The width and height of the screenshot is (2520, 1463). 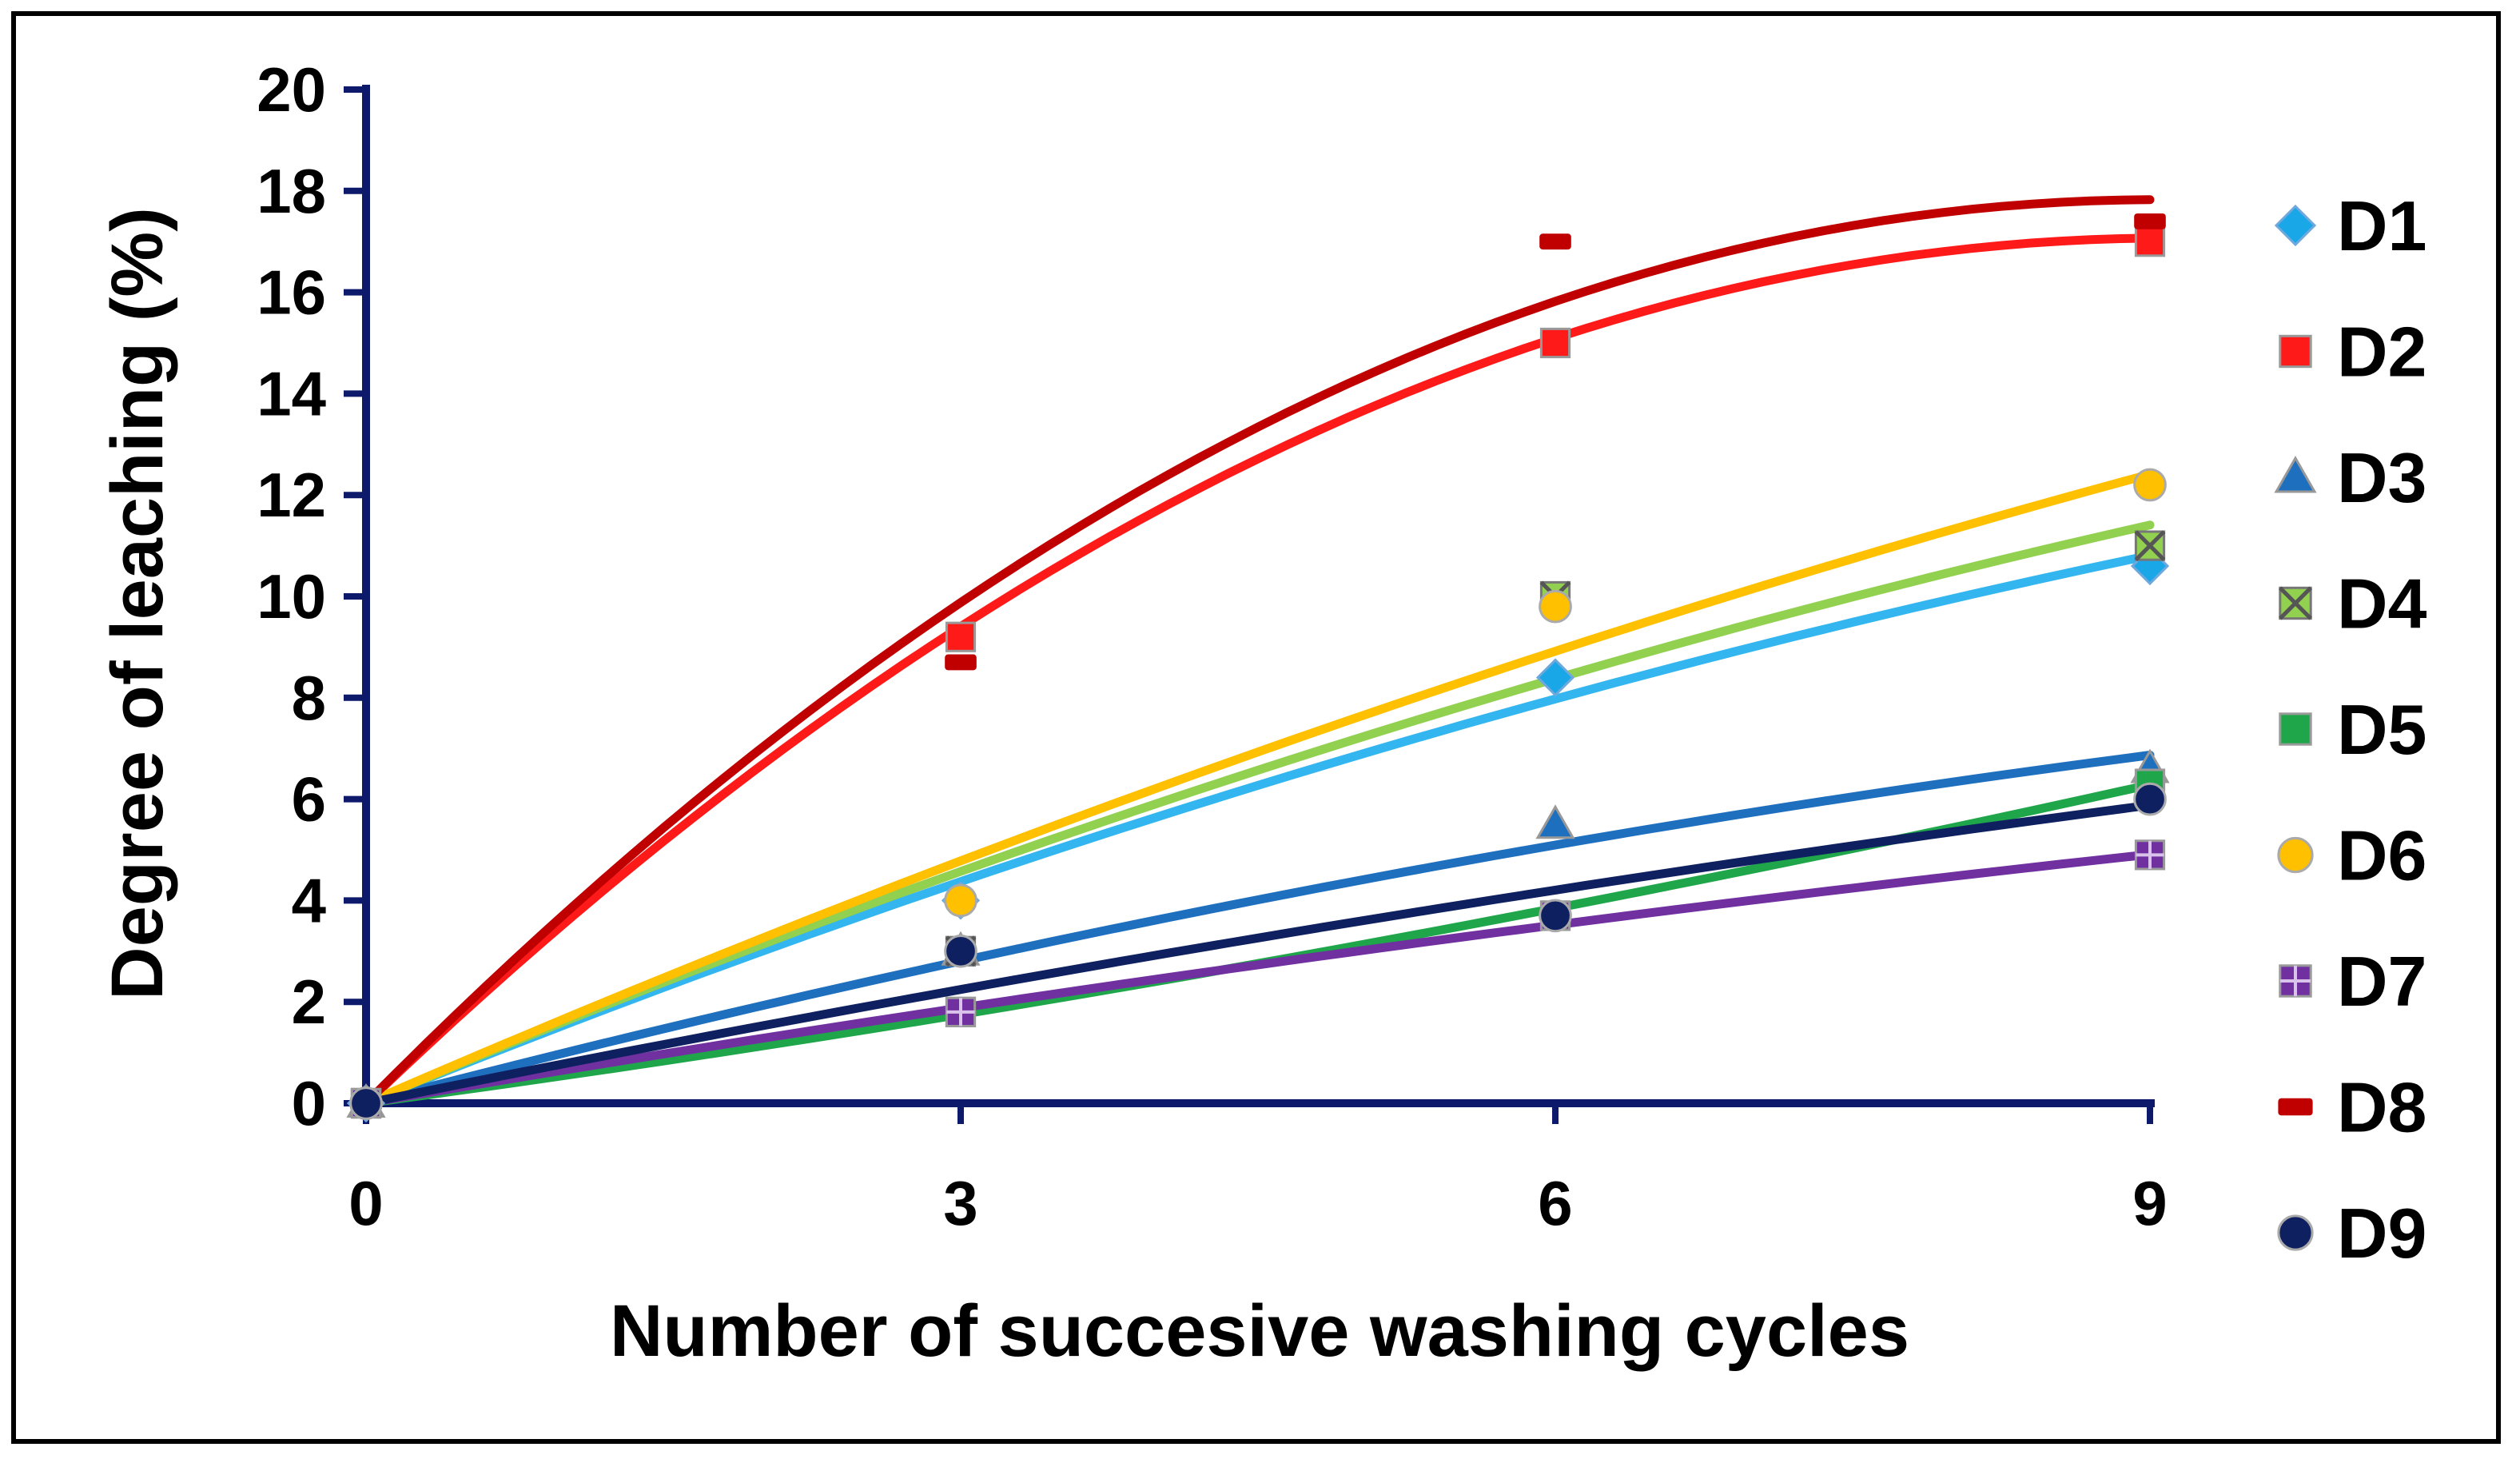 I want to click on point-d2-2-shape, so click(x=1555, y=343).